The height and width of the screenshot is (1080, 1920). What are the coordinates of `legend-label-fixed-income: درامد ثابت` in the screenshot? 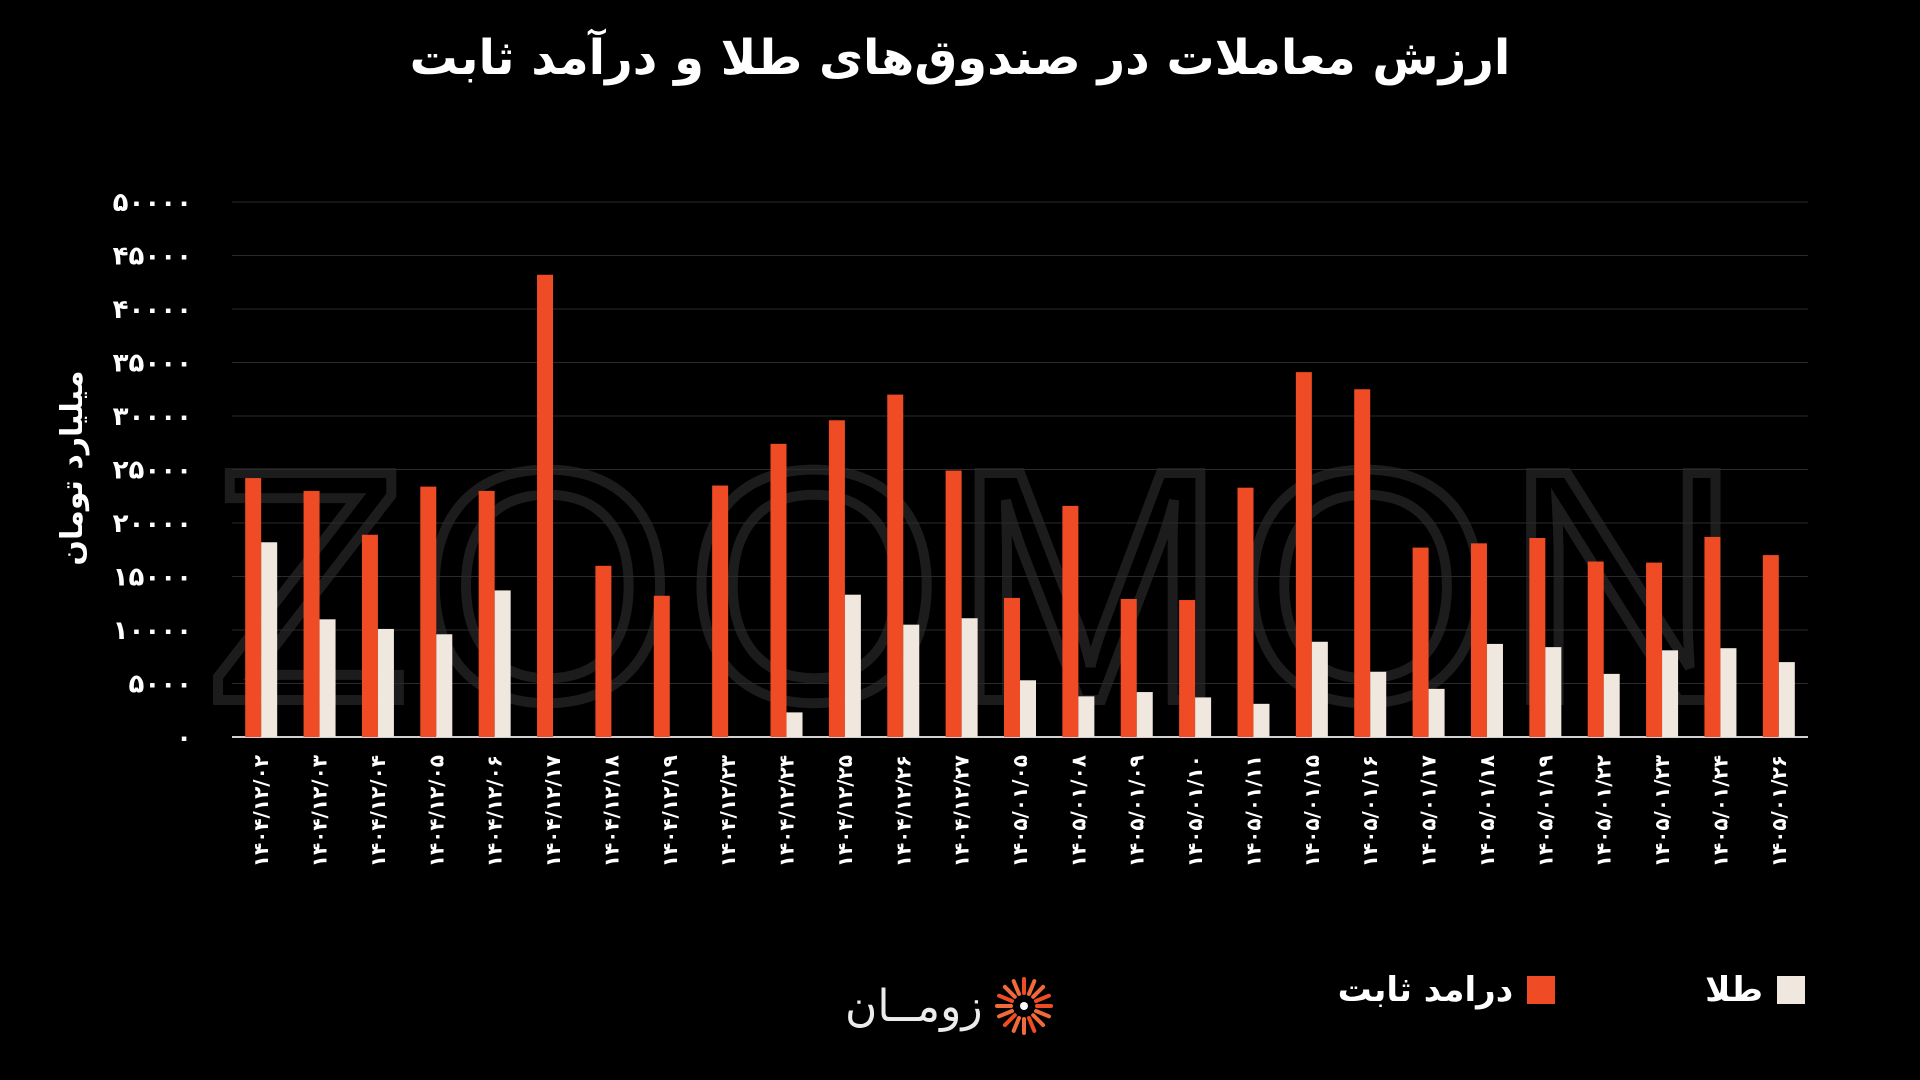 It's located at (1425, 990).